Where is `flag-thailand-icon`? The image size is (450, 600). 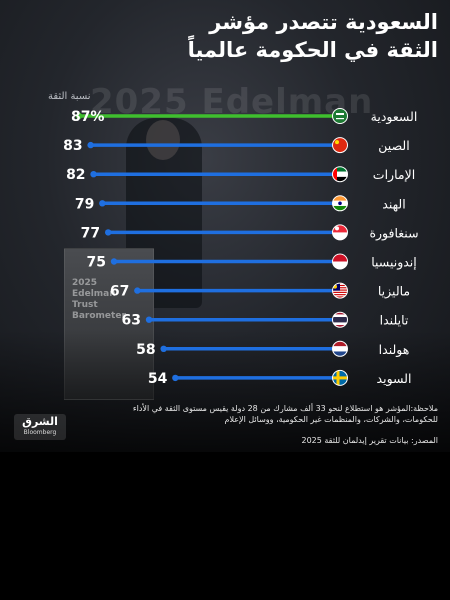
flag-thailand-icon is located at coordinates (340, 319).